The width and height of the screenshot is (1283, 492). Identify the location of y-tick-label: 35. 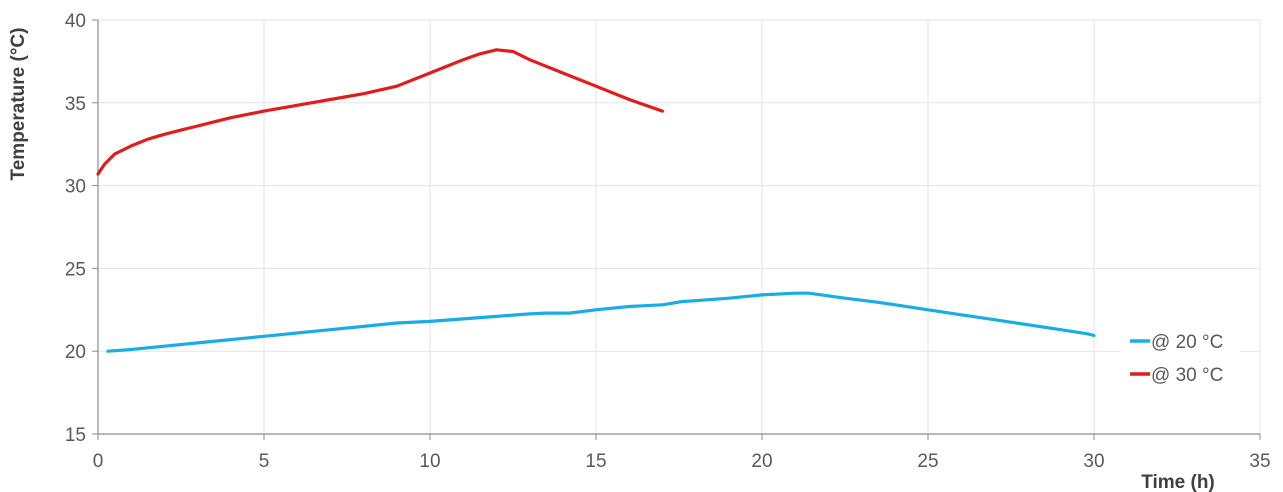
(75, 104).